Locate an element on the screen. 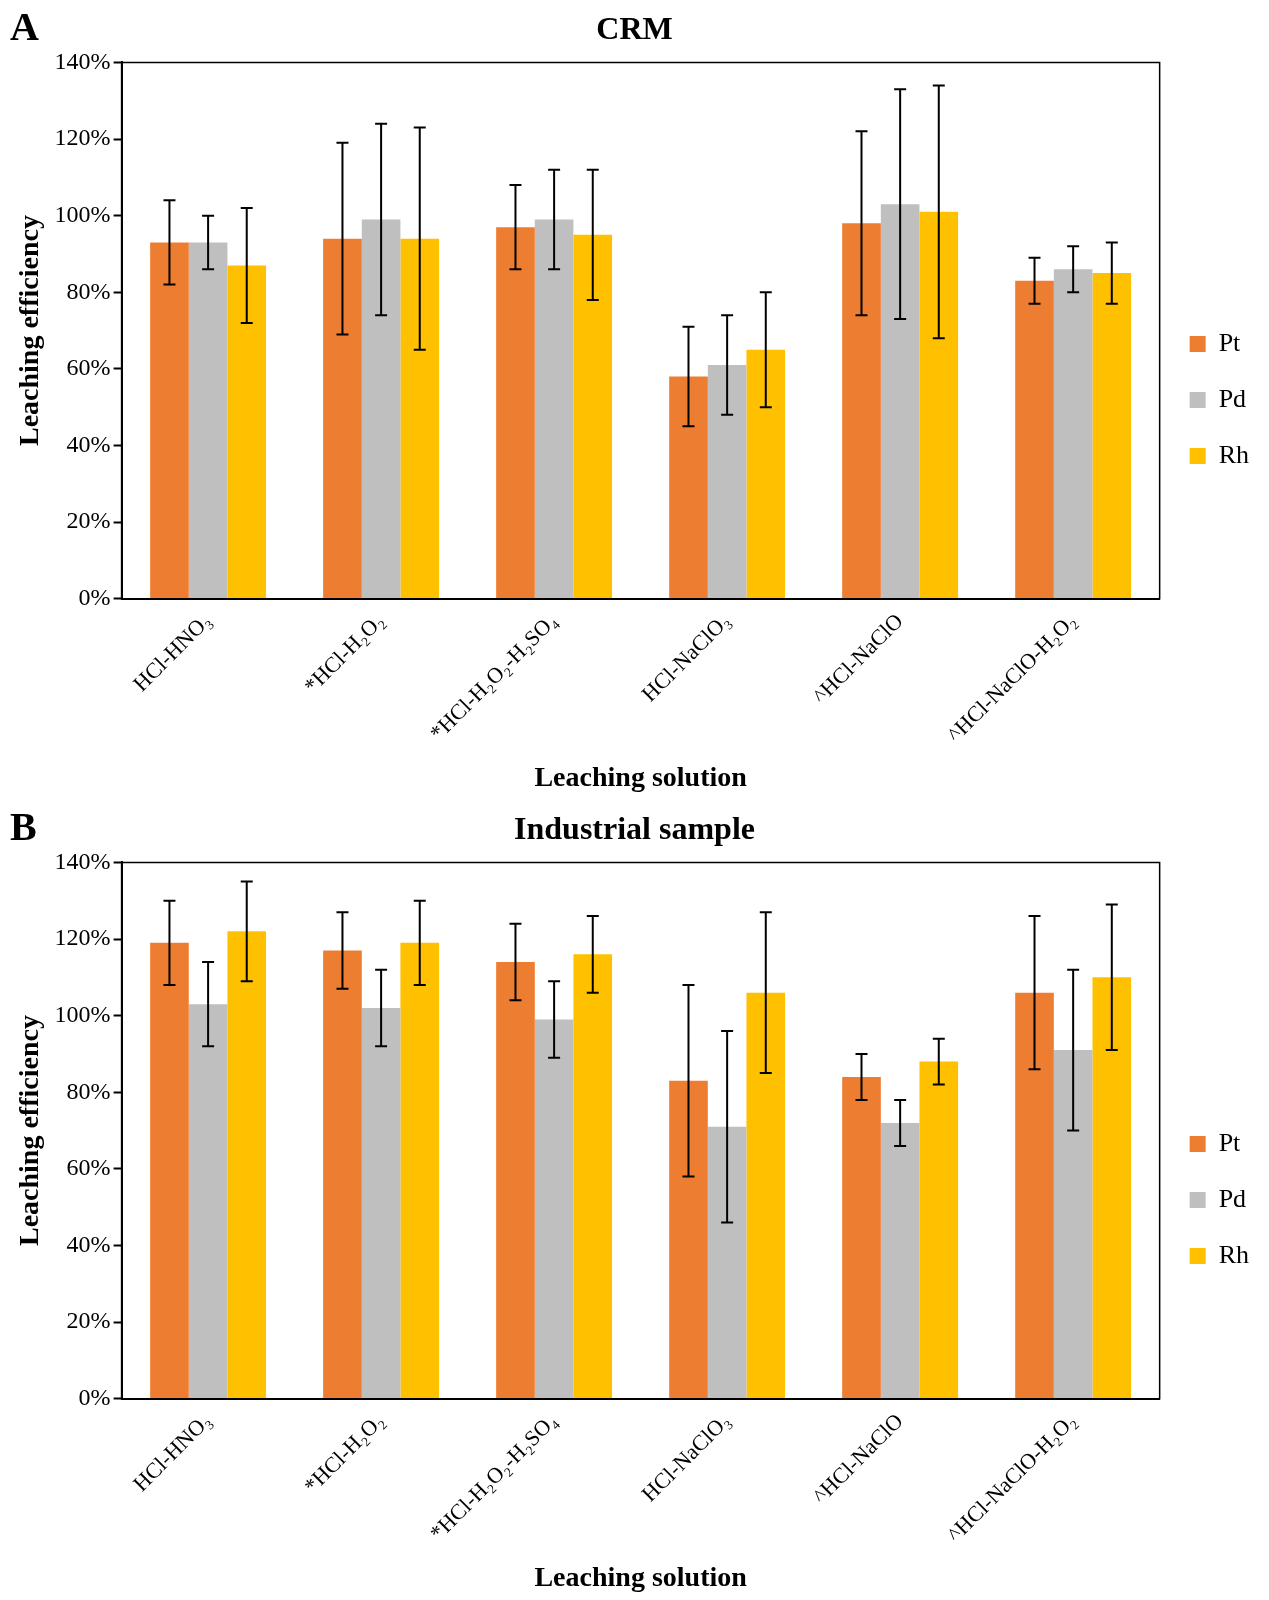 This screenshot has width=1269, height=1600. text: A is located at coordinates (24, 27).